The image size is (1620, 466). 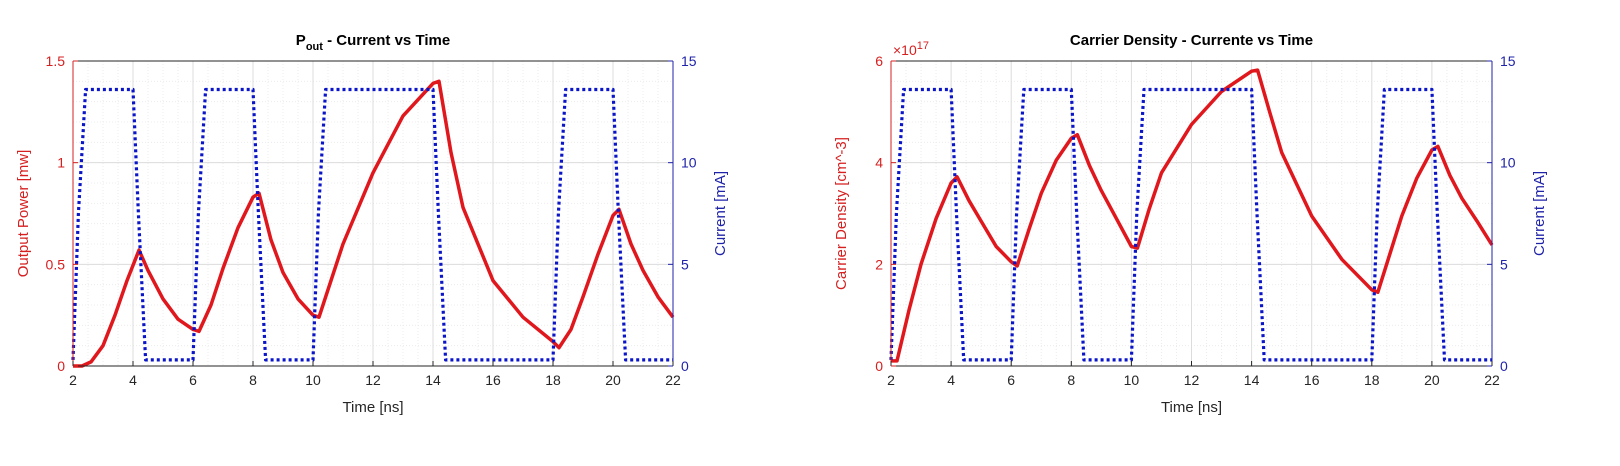 I want to click on y-left-tick-label: 4, so click(x=879, y=163).